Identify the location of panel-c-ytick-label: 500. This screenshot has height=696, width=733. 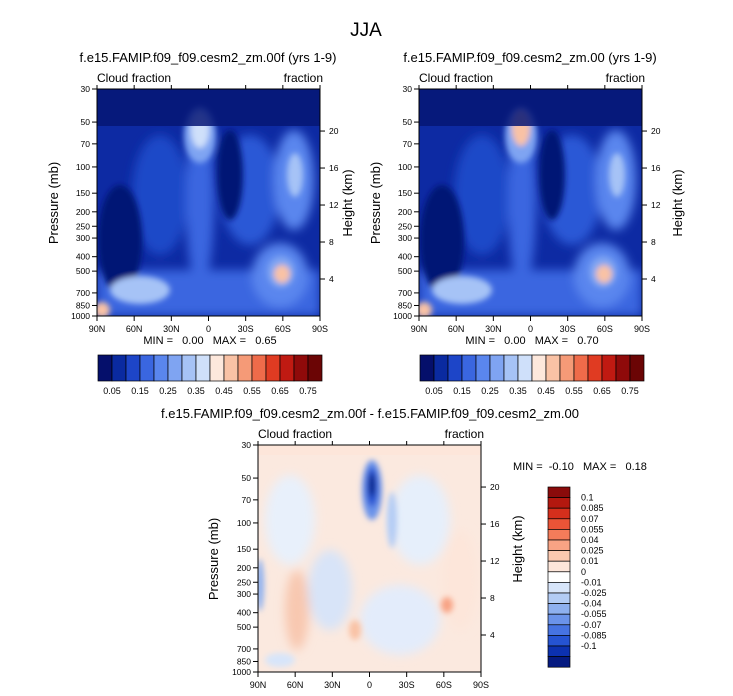
(244, 627).